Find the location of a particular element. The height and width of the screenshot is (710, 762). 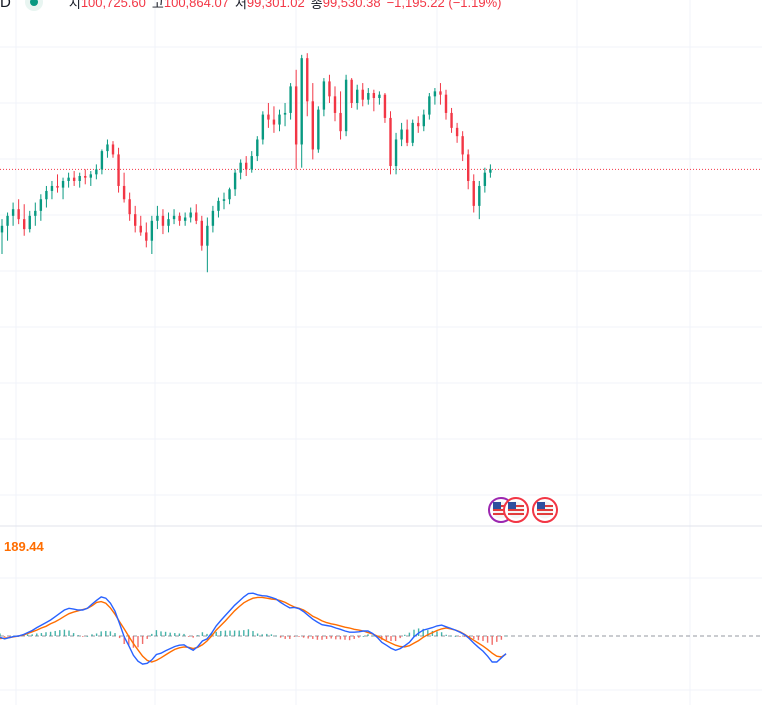

open-label: 시 is located at coordinates (74, 5).